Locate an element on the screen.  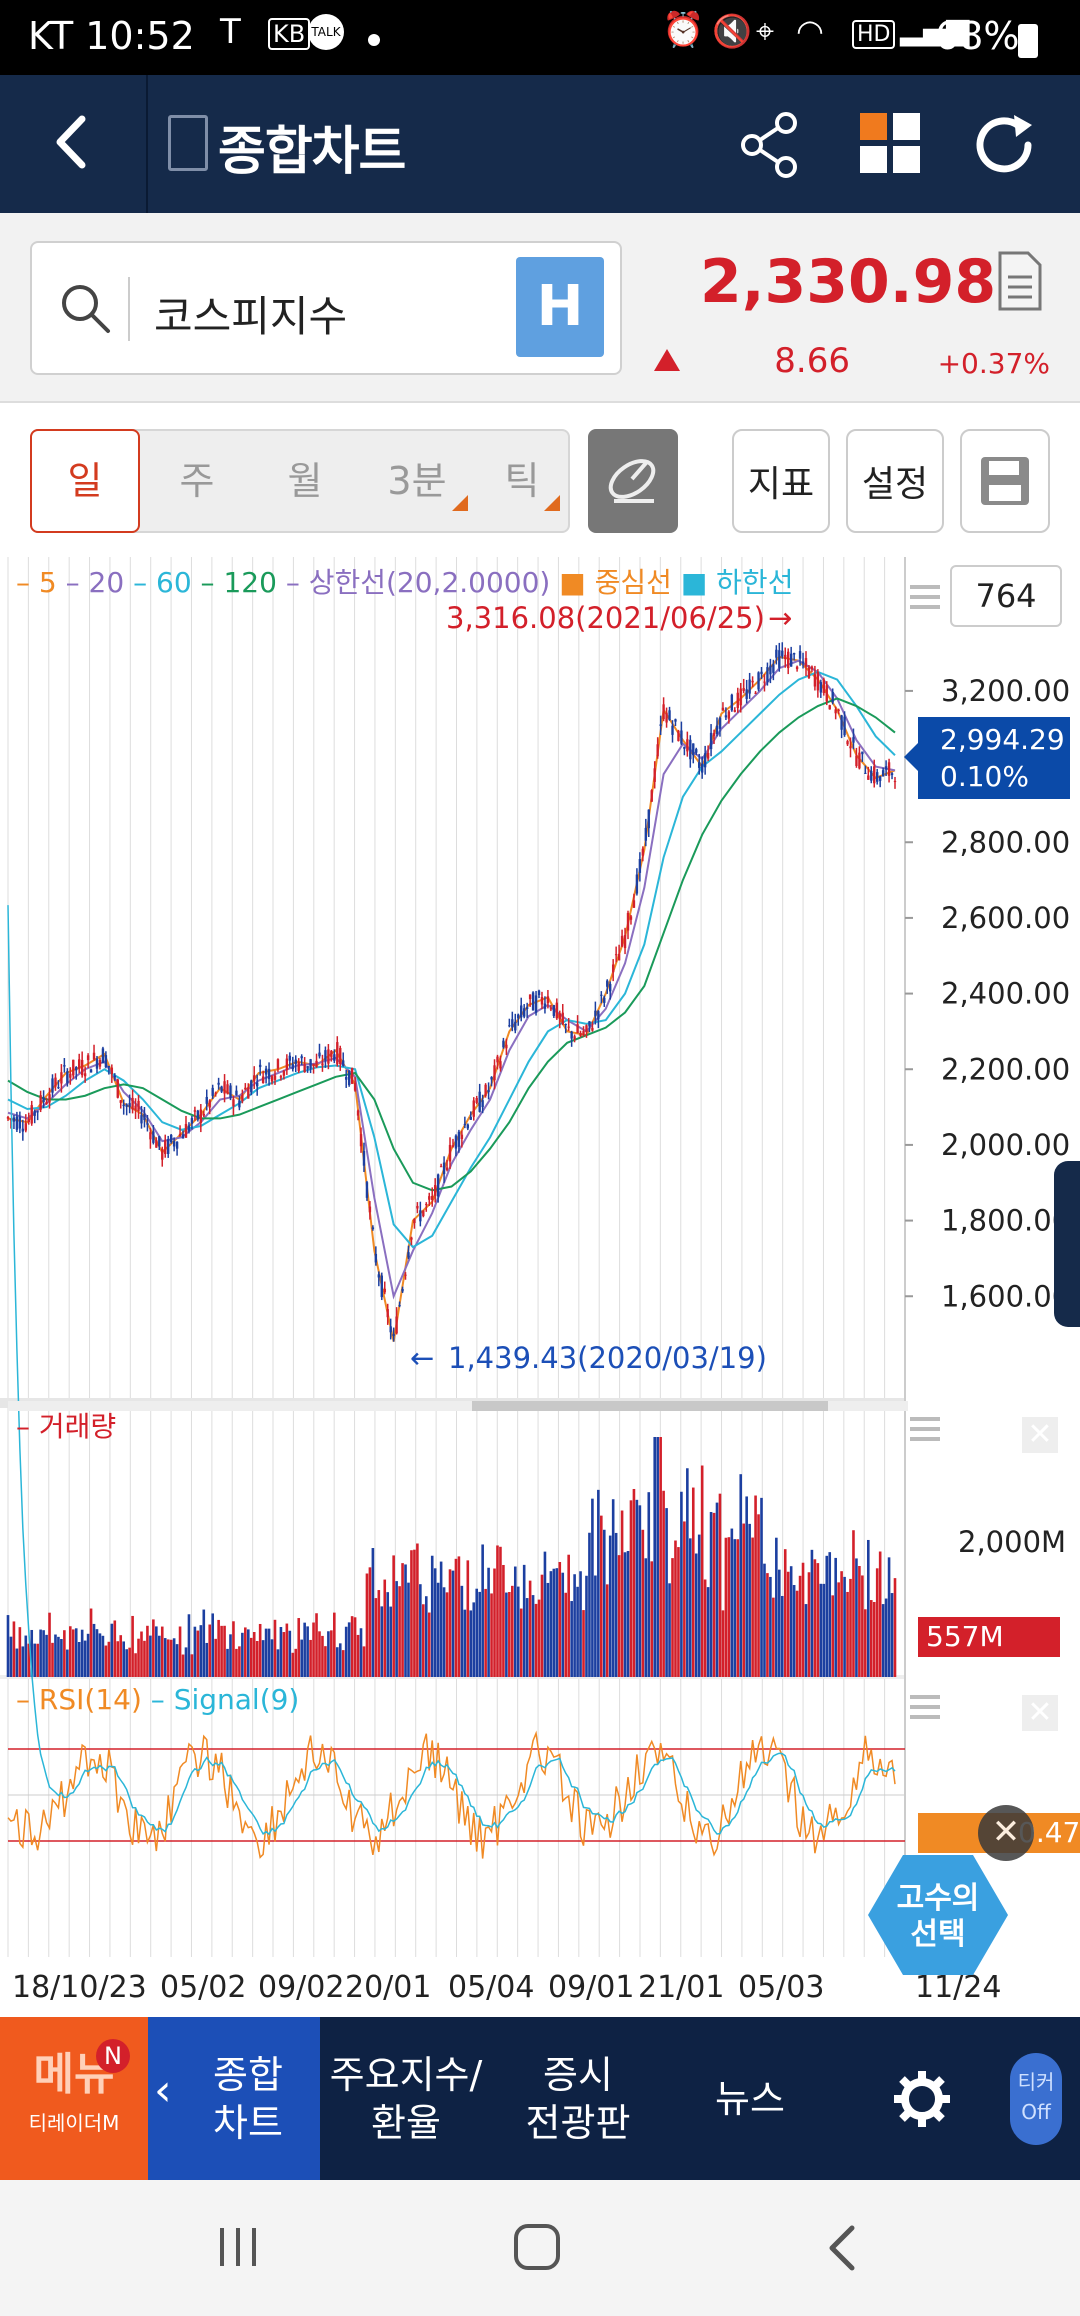
nav-index-fx: 주요지수/ 환율 is located at coordinates (406, 2098).